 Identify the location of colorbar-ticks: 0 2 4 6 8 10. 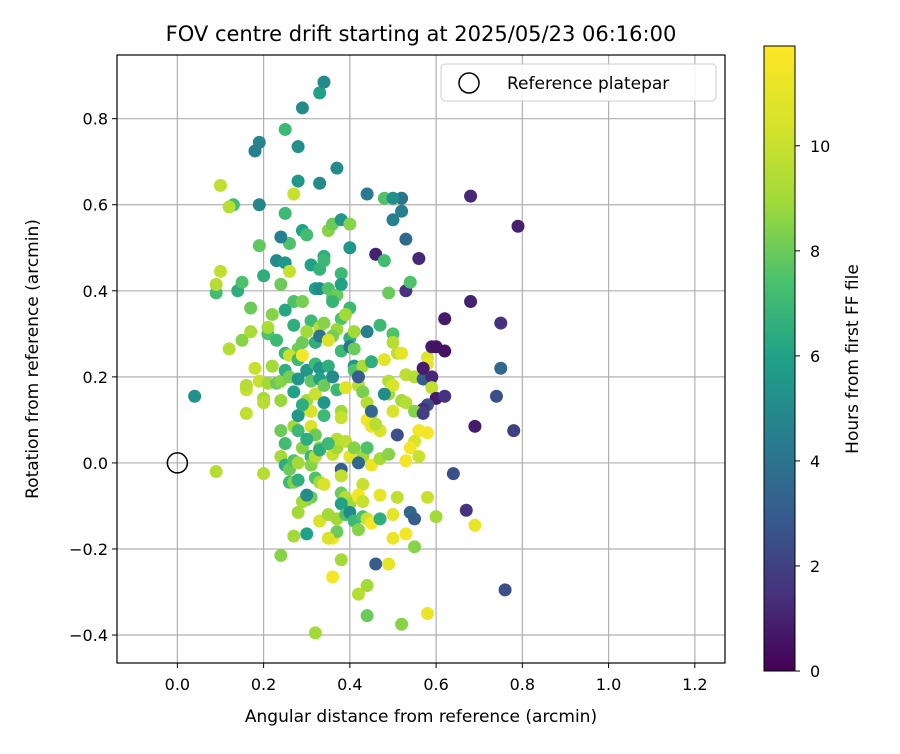
(812, 409).